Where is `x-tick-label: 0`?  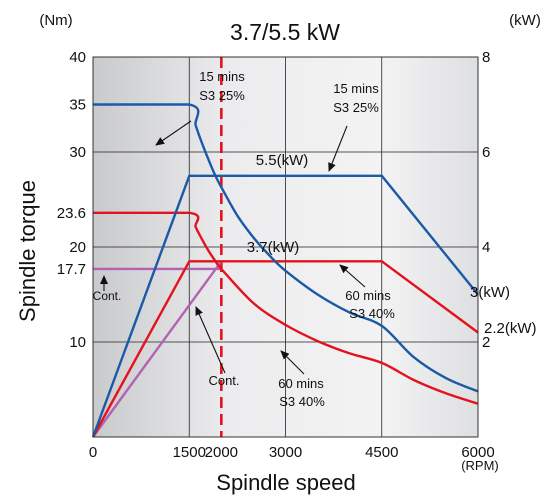
x-tick-label: 0 is located at coordinates (93, 452).